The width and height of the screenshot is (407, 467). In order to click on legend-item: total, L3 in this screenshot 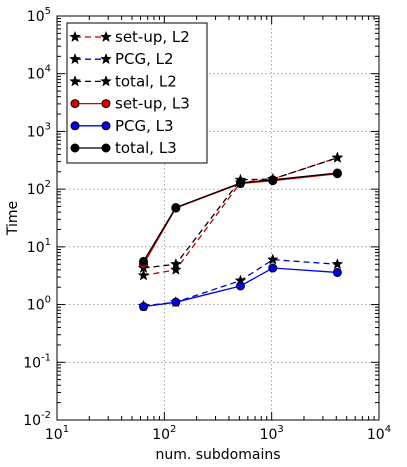, I will do `click(123, 148)`.